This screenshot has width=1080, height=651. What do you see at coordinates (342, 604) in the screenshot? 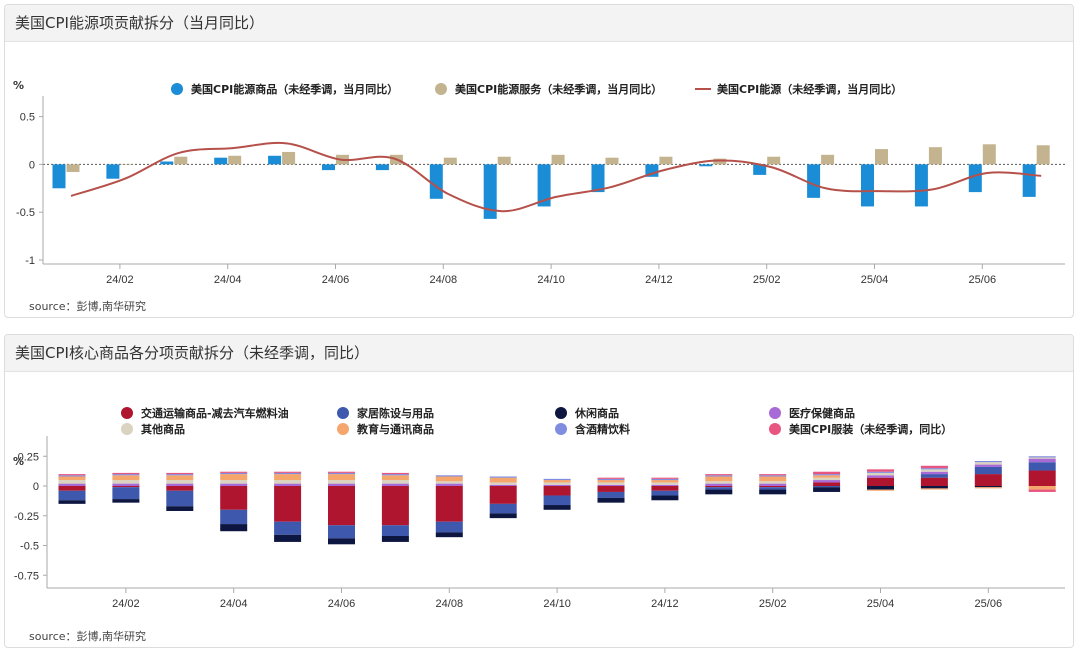
I see `x-tick-label: 24/06` at bounding box center [342, 604].